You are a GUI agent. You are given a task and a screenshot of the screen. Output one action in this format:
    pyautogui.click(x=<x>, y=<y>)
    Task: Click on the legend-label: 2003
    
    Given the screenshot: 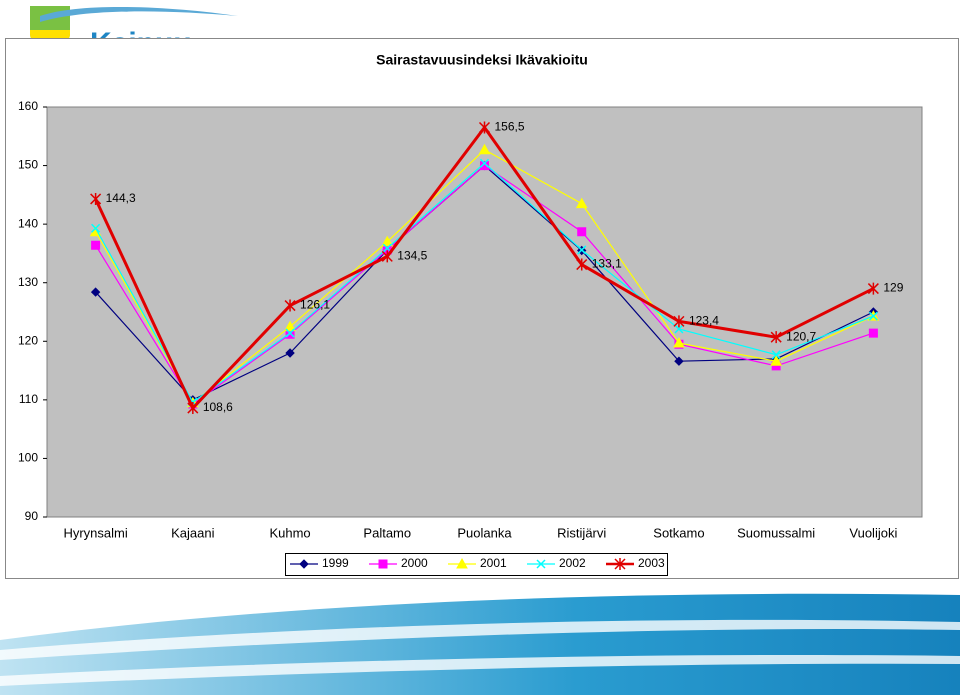 What is the action you would take?
    pyautogui.click(x=651, y=563)
    